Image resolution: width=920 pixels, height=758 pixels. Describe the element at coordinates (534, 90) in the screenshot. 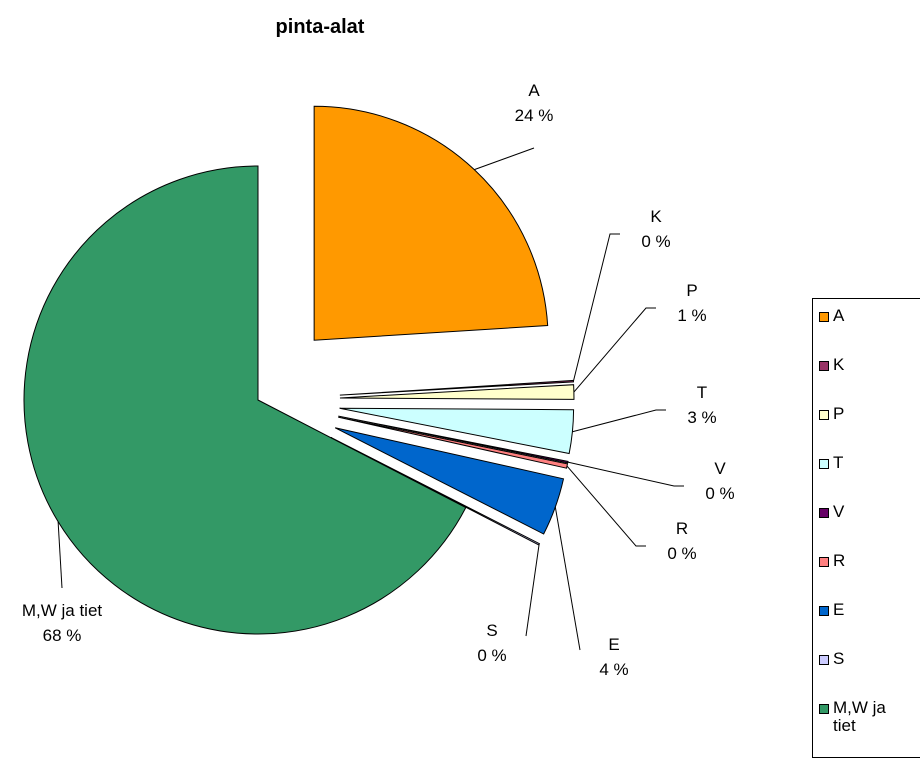

I see `slice-label-name: A` at that location.